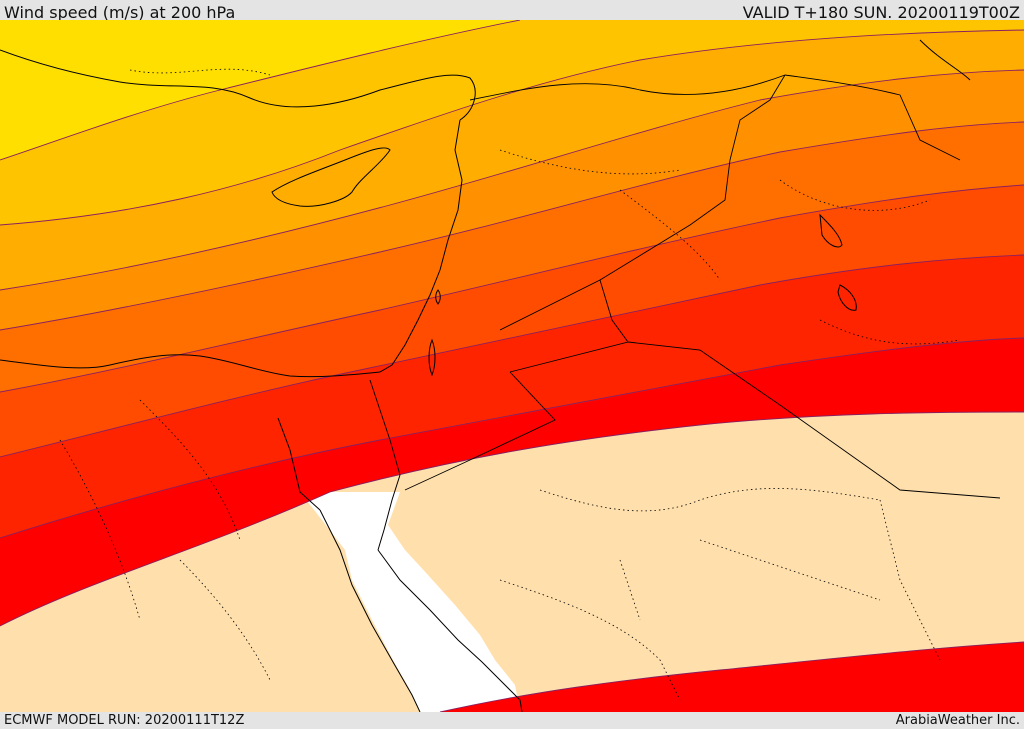 The height and width of the screenshot is (729, 1024). What do you see at coordinates (120, 12) in the screenshot?
I see `map-title: Wind speed (m/s) at 200 hPa` at bounding box center [120, 12].